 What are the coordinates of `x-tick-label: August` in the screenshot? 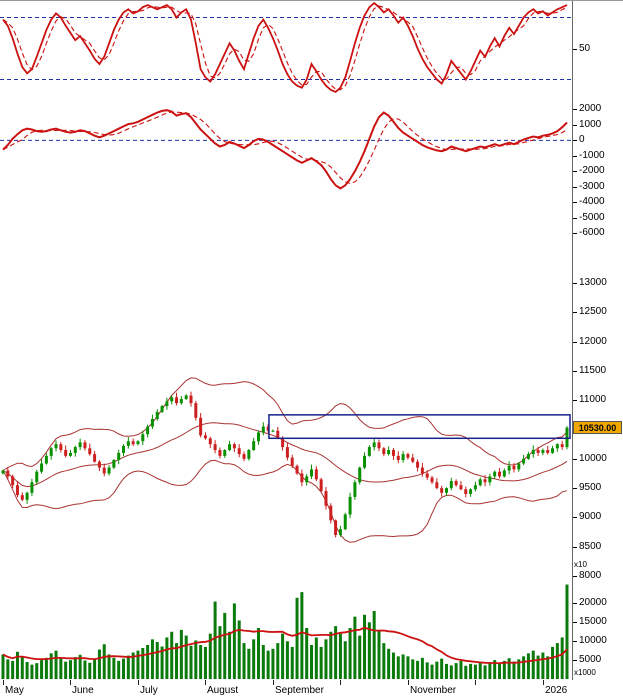 It's located at (223, 690).